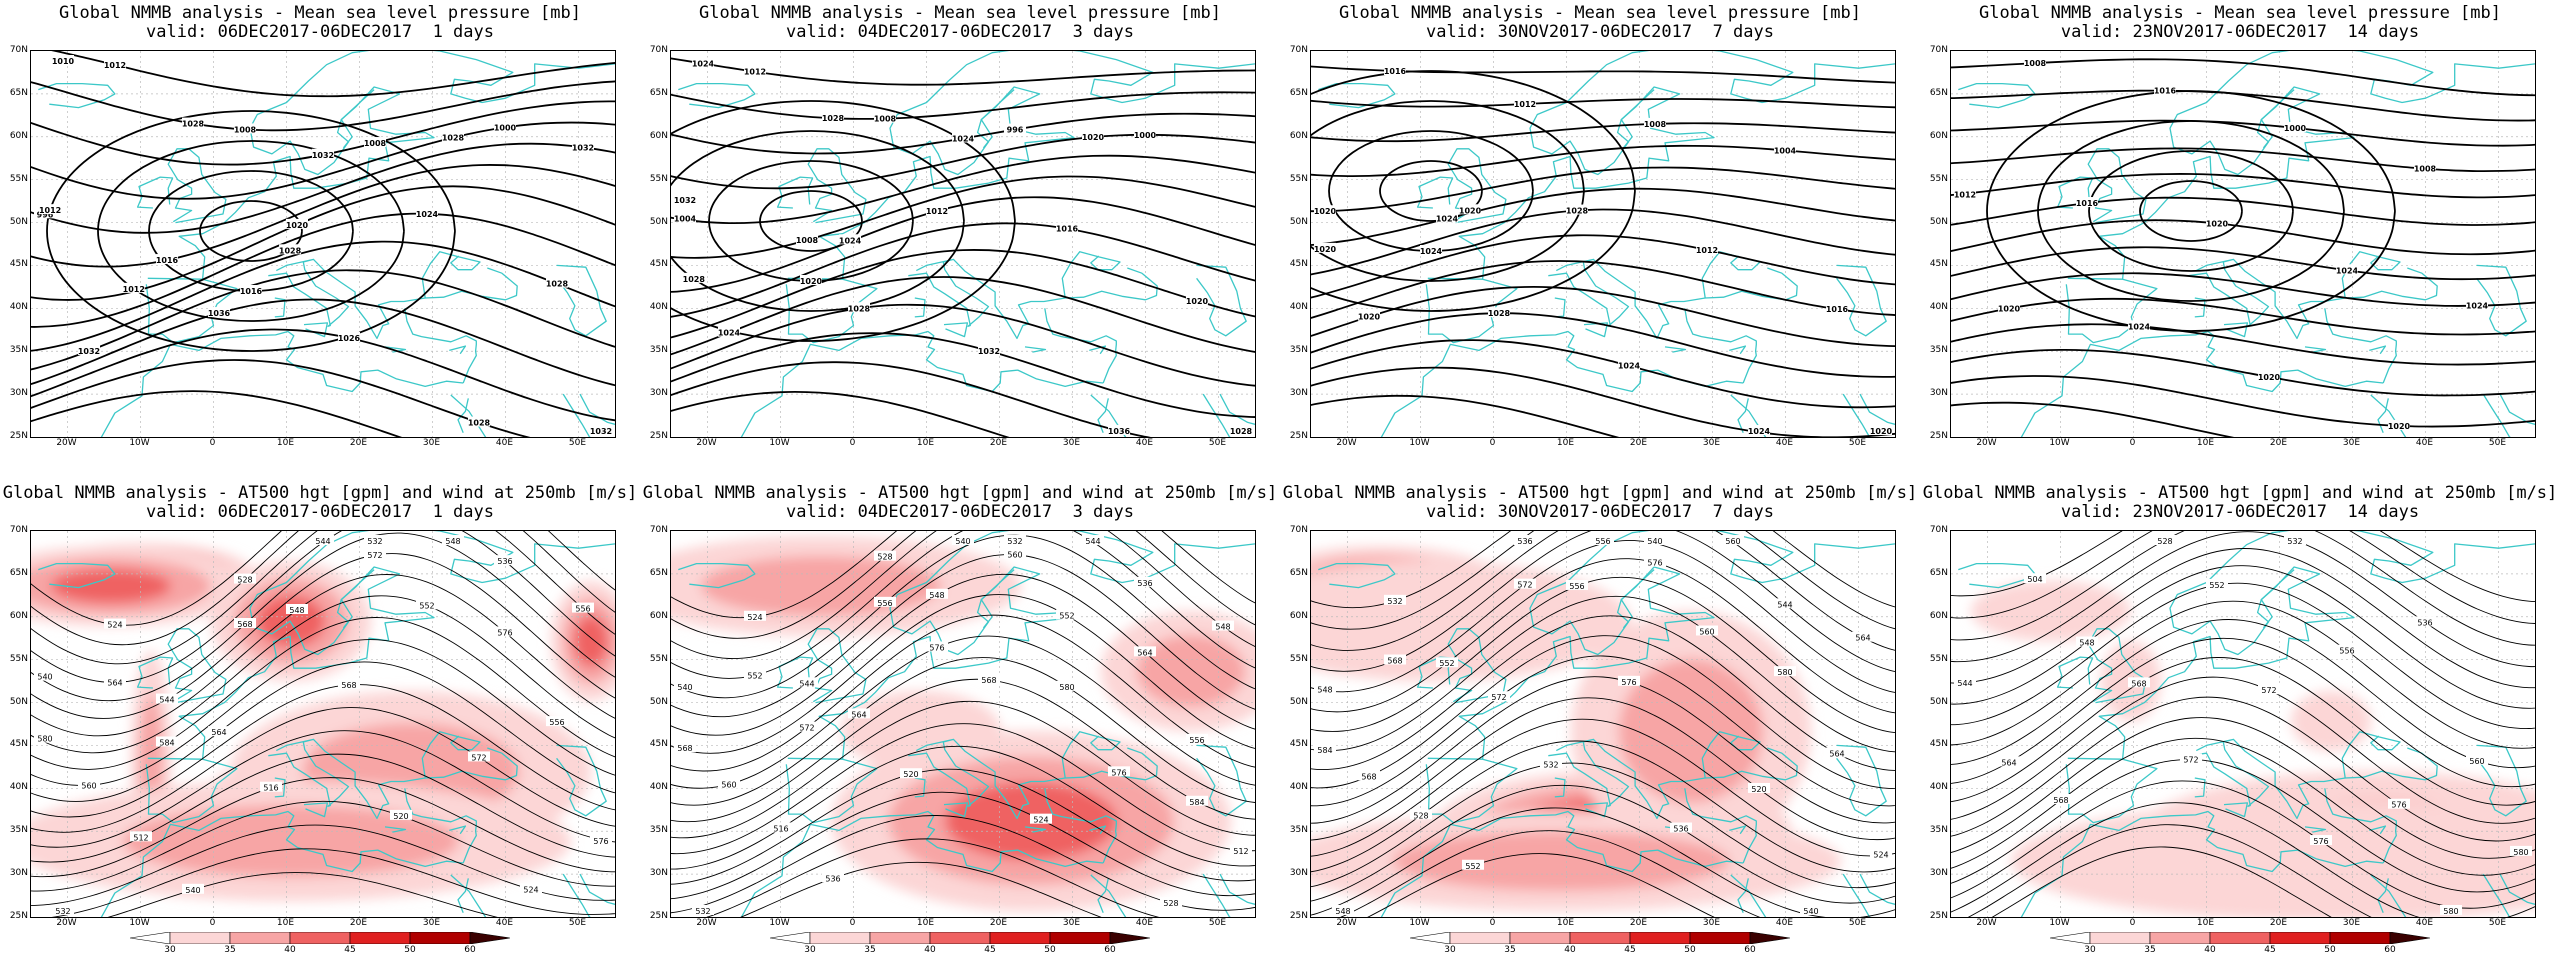 Image resolution: width=2560 pixels, height=960 pixels. Describe the element at coordinates (921, 731) in the screenshot. I see `wind-speed-area` at that location.